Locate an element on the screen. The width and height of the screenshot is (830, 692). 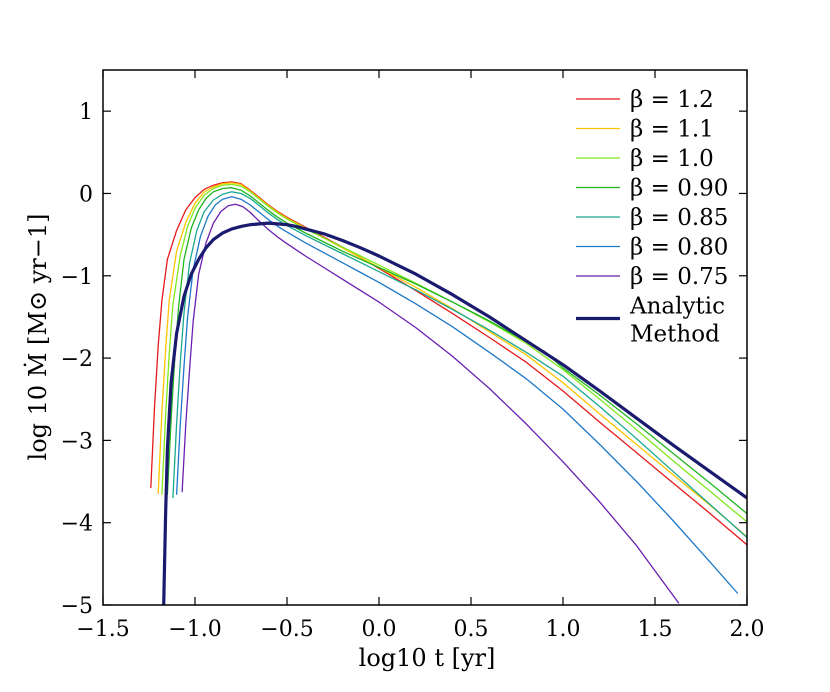
legend-label-0: β = 1.2 is located at coordinates (672, 100).